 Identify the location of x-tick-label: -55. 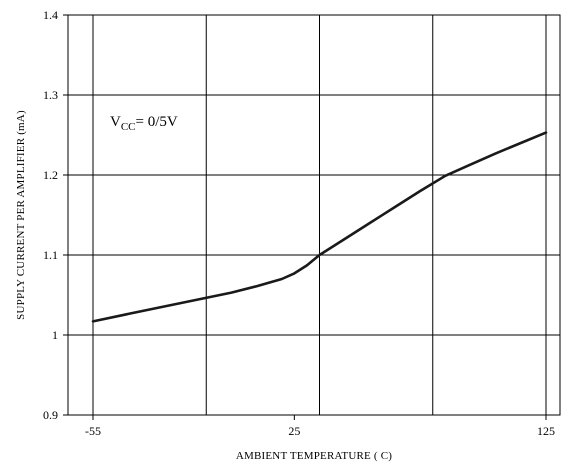
(93, 431).